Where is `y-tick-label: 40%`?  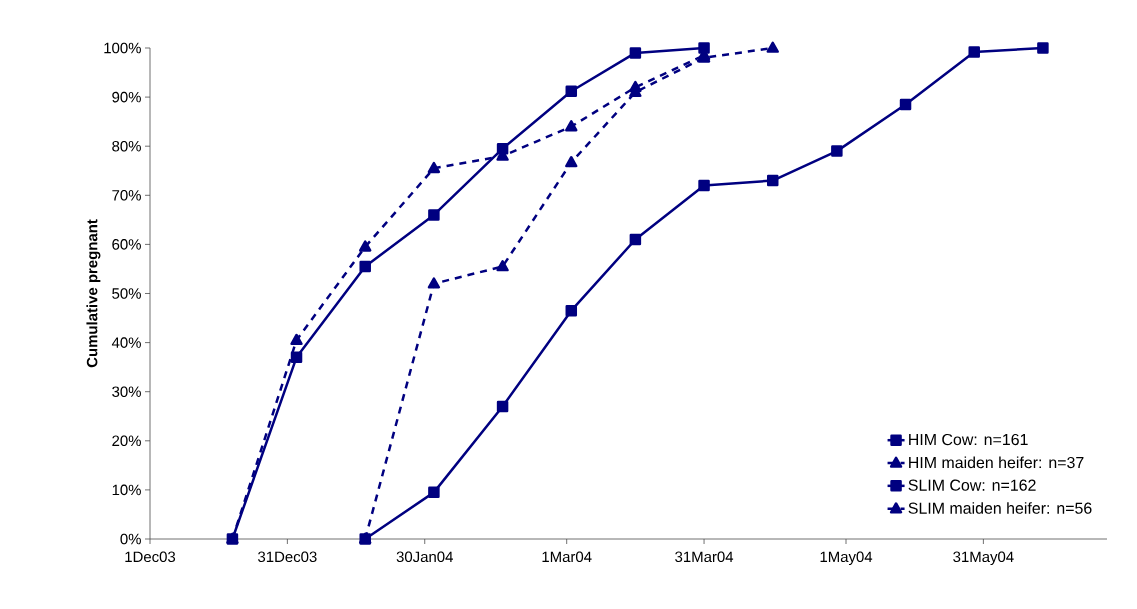 y-tick-label: 40% is located at coordinates (126, 342).